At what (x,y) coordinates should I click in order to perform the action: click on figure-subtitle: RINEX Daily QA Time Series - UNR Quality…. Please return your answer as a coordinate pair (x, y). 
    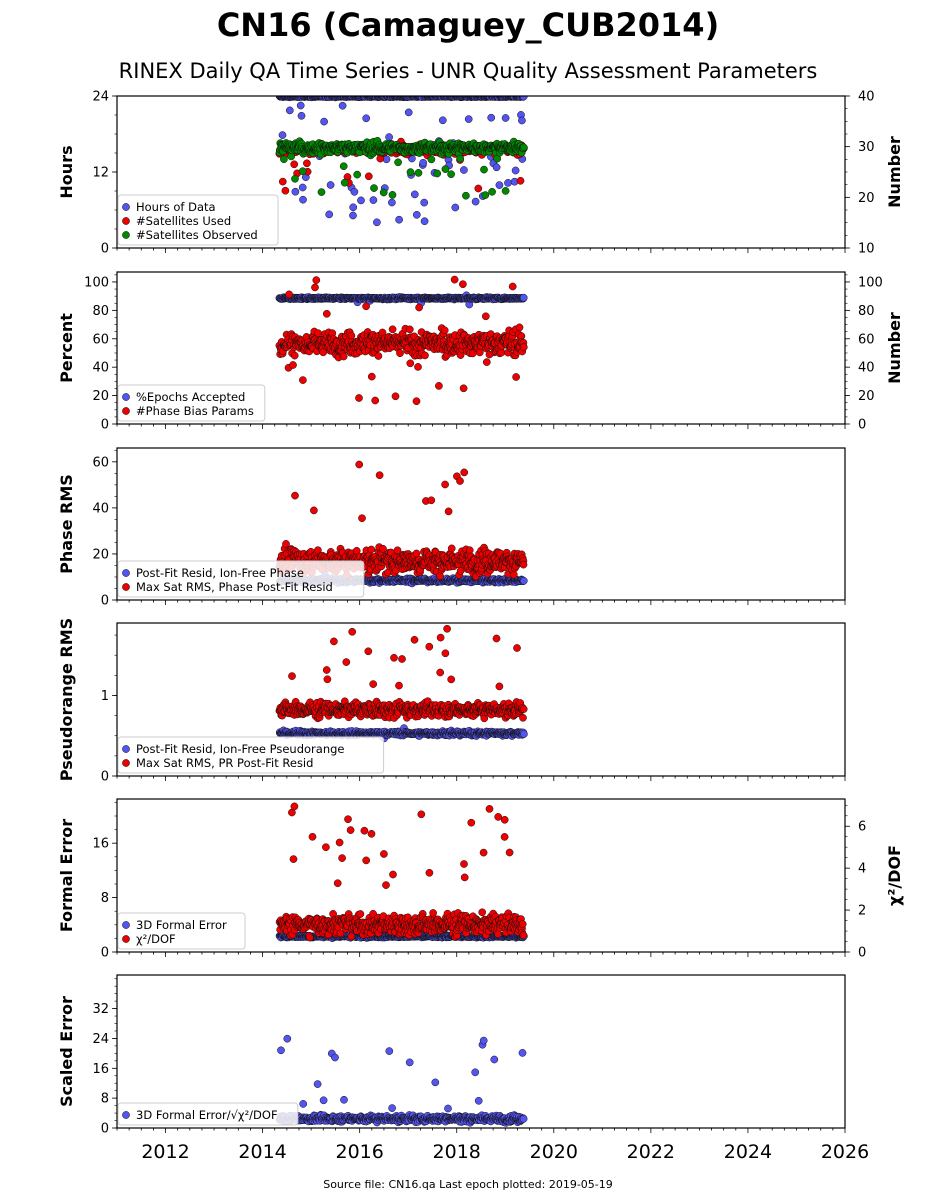
    Looking at the image, I should click on (468, 71).